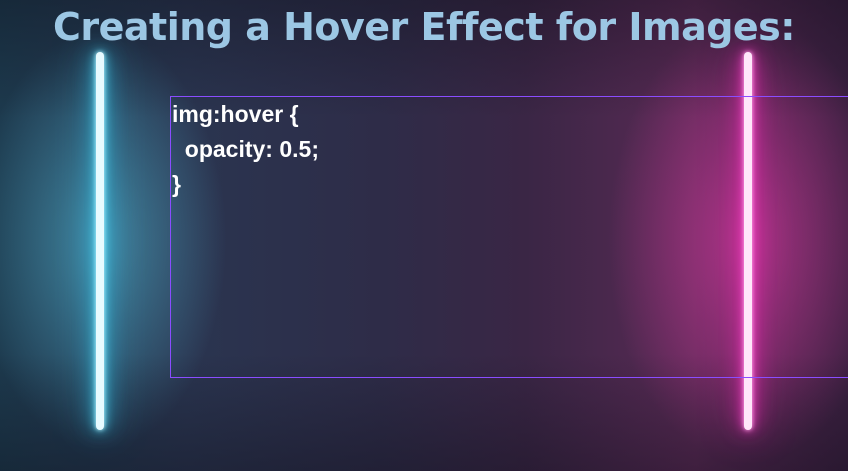 The width and height of the screenshot is (848, 471). I want to click on code-snippet: img:hover { opacity: 0.5; }, so click(245, 149).